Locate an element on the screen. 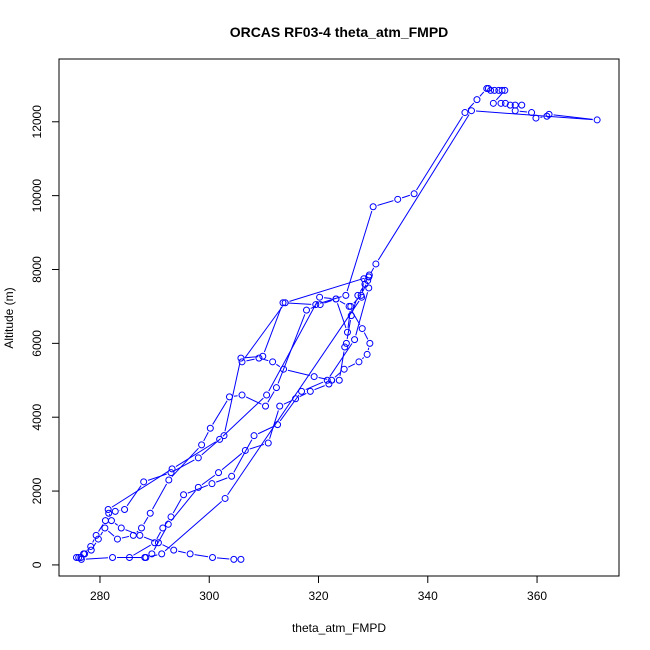 The width and height of the screenshot is (650, 650). x-tick-label: 360 is located at coordinates (537, 596).